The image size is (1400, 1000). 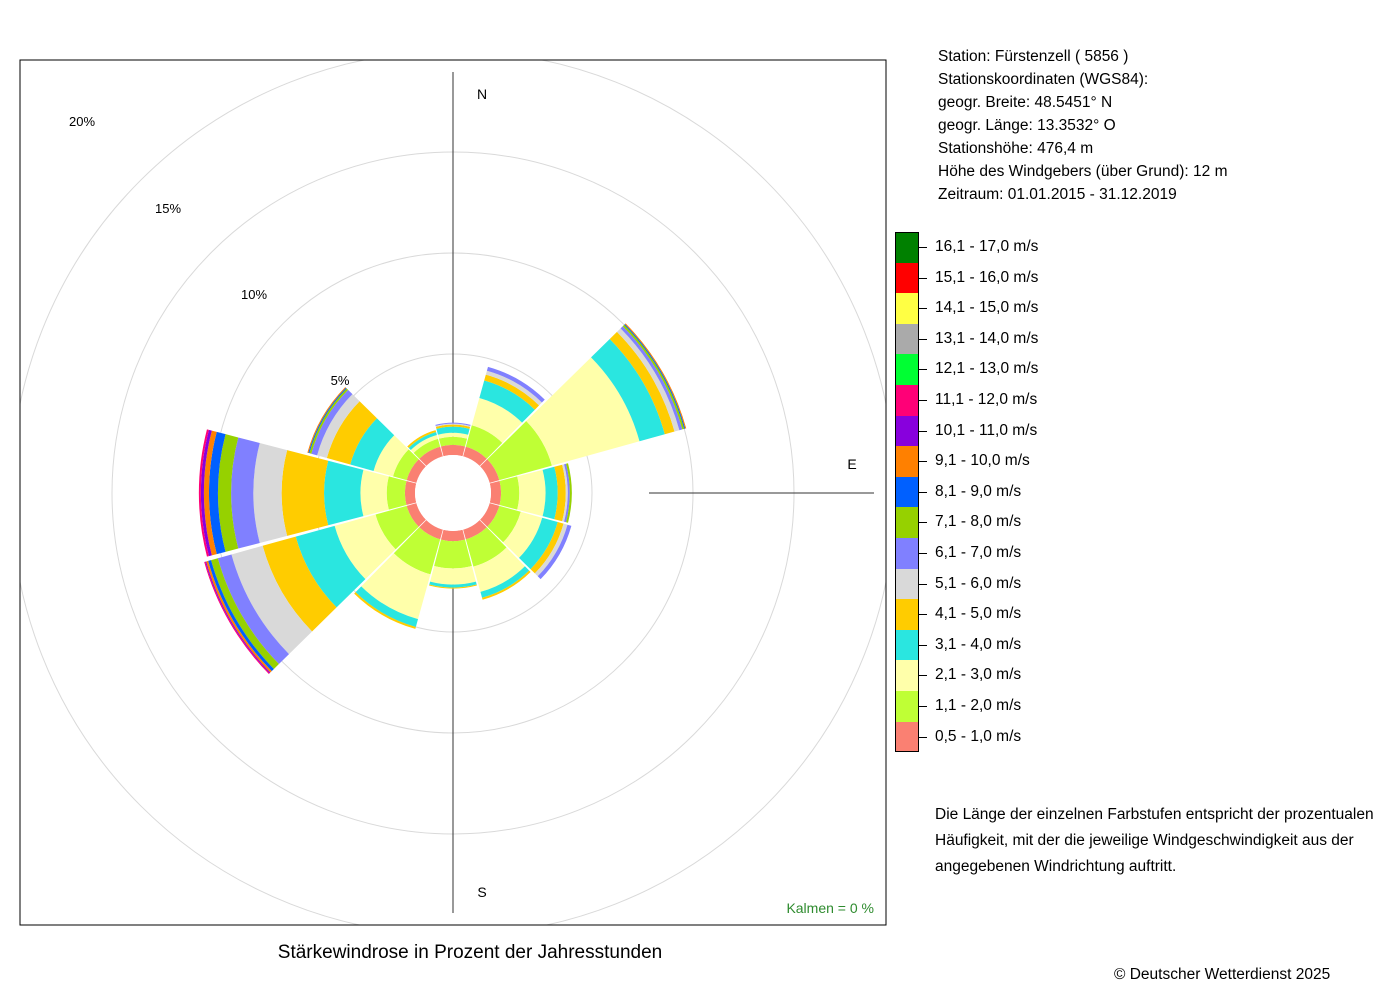 What do you see at coordinates (830, 908) in the screenshot?
I see `calm-label: Kalmen = 0 %` at bounding box center [830, 908].